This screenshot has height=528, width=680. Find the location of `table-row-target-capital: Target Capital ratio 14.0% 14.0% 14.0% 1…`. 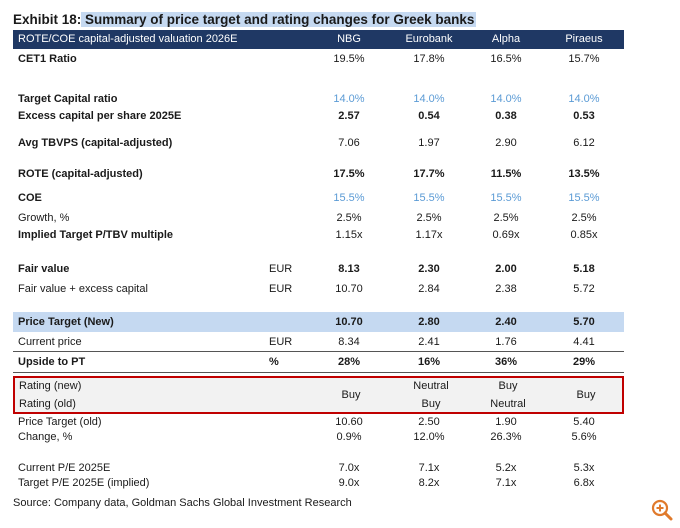

table-row-target-capital: Target Capital ratio 14.0% 14.0% 14.0% 1… is located at coordinates (318, 99).